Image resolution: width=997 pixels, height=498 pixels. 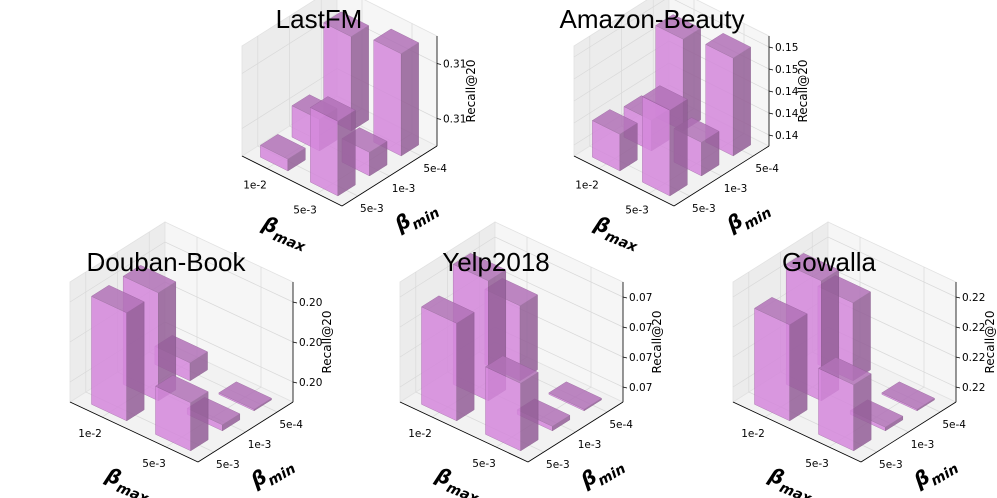 I want to click on panel-title: Yelp2018, so click(x=496, y=262).